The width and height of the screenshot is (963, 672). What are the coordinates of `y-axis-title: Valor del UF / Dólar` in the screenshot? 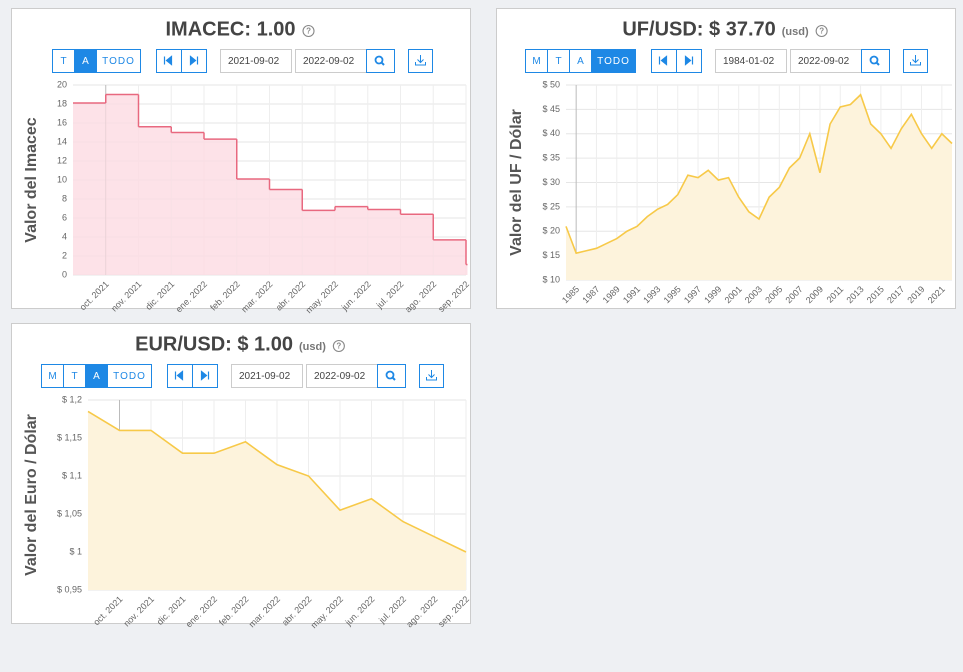 It's located at (516, 182).